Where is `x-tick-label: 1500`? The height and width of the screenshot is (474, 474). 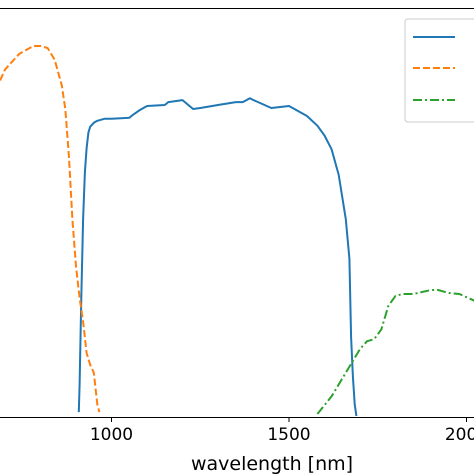 x-tick-label: 1500 is located at coordinates (288, 435).